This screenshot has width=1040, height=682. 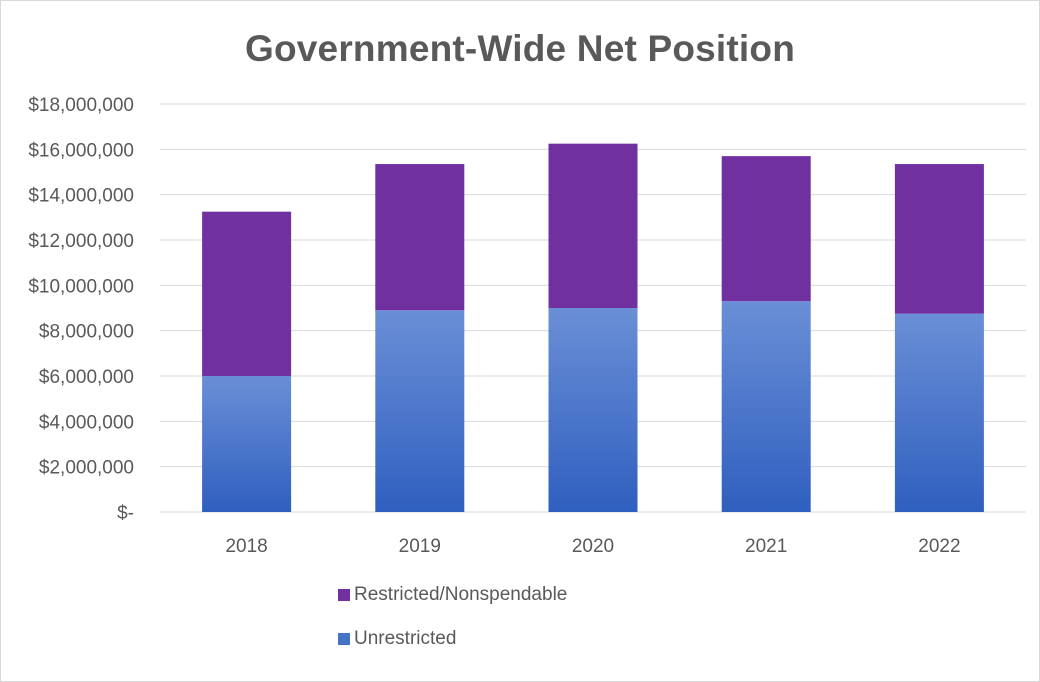 I want to click on legend-label-restricted: Restricted/Nonspendable, so click(x=461, y=594).